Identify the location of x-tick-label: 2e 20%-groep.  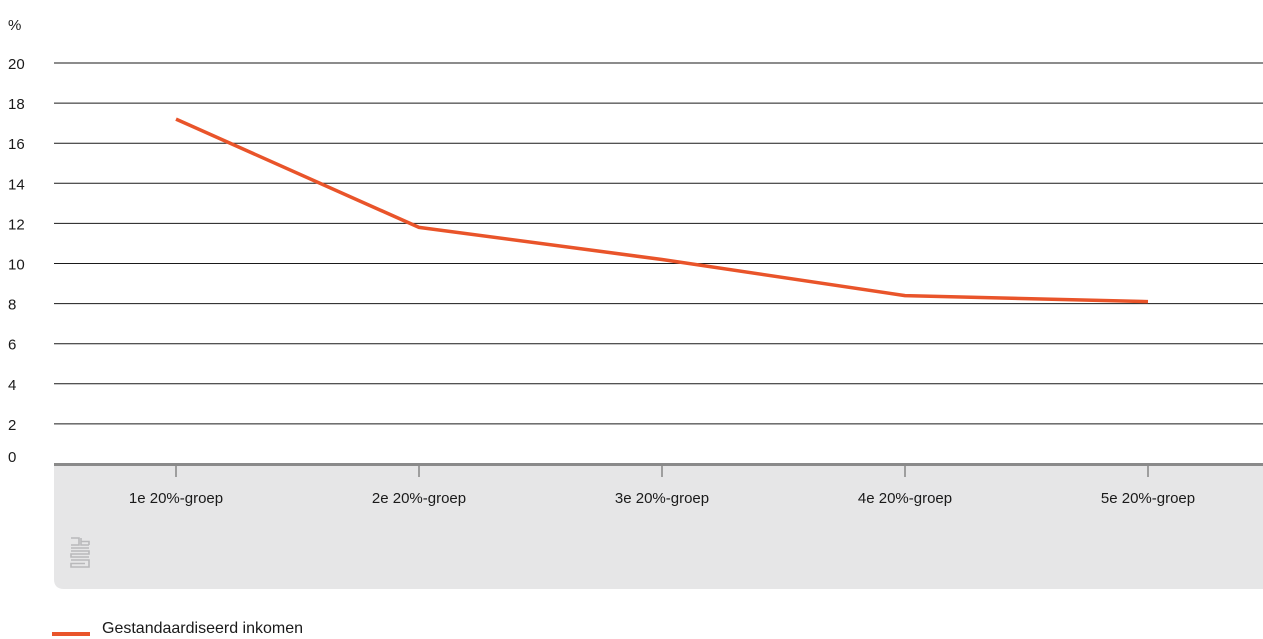
(419, 498).